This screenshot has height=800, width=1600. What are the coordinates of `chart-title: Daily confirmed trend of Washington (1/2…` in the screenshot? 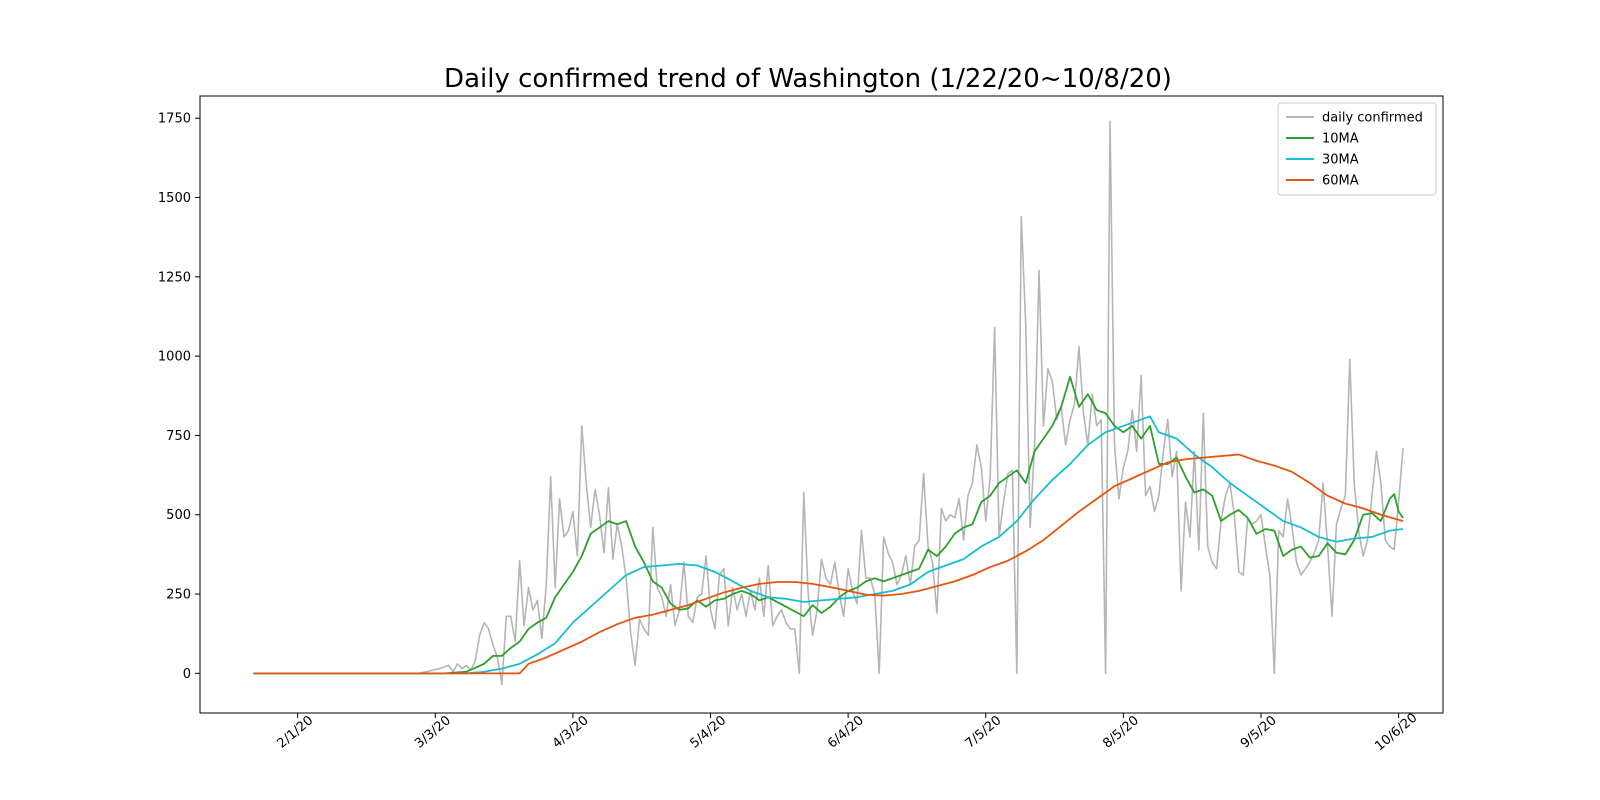 It's located at (808, 79).